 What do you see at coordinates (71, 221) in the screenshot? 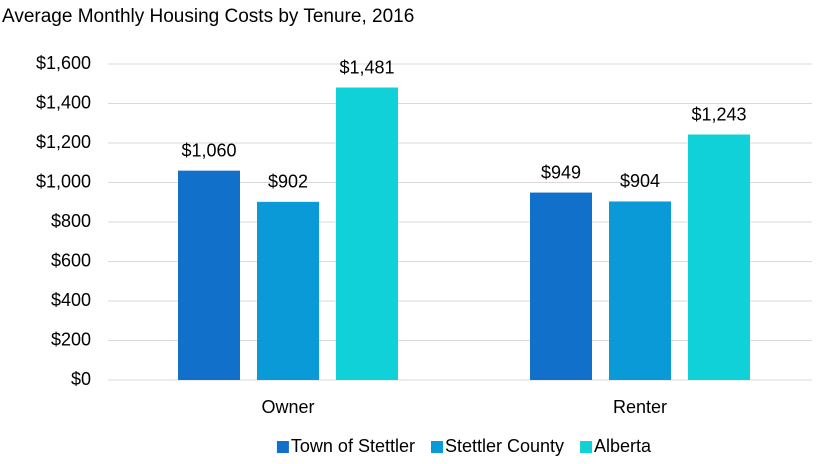
I see `y-tick-label: $800` at bounding box center [71, 221].